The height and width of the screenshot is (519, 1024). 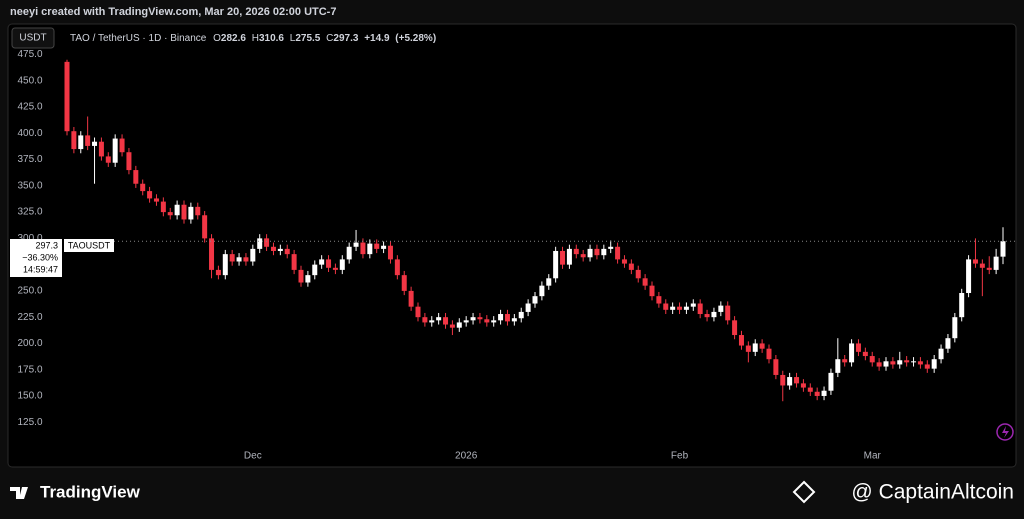 I want to click on watermark-logo, so click(x=804, y=492).